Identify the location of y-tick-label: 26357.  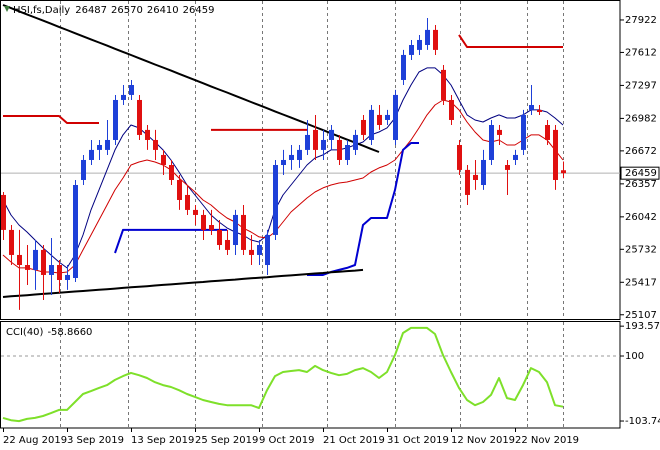
(641, 184).